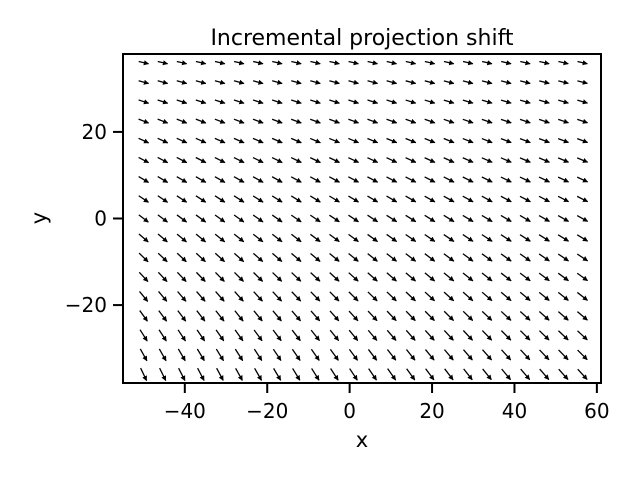  I want to click on x-tick-label: 20, so click(431, 411).